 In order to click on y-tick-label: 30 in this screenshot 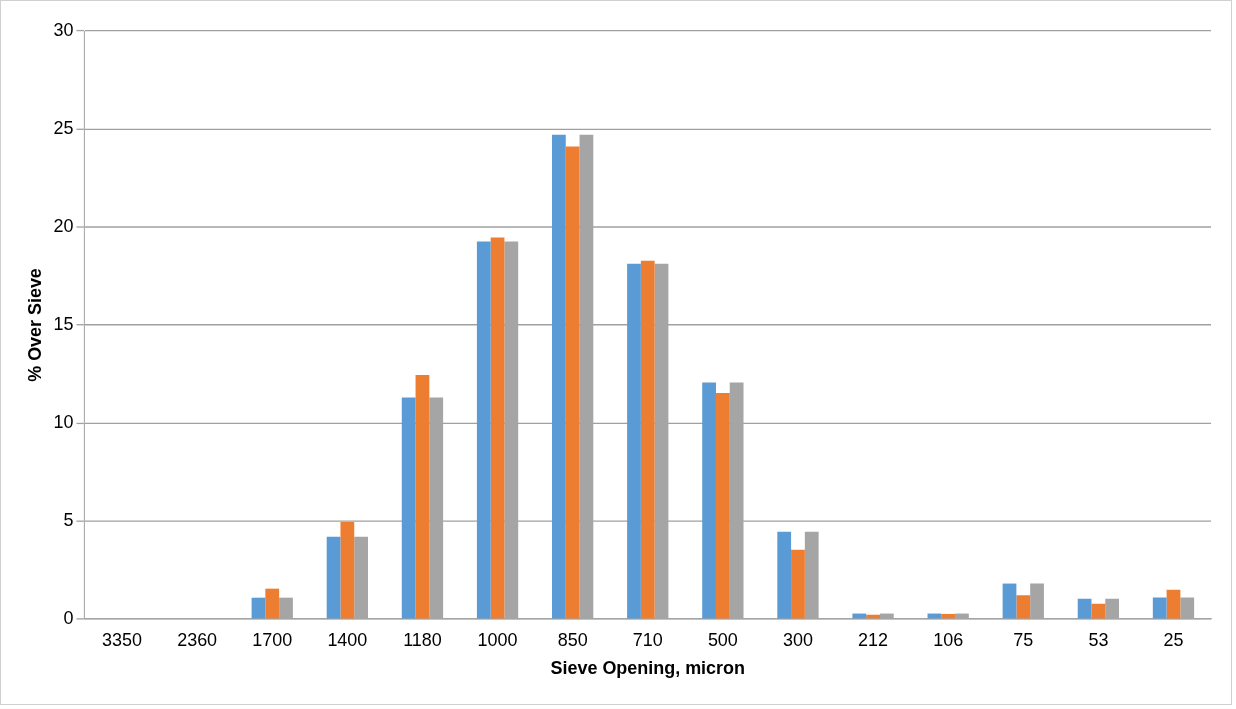, I will do `click(63, 29)`.